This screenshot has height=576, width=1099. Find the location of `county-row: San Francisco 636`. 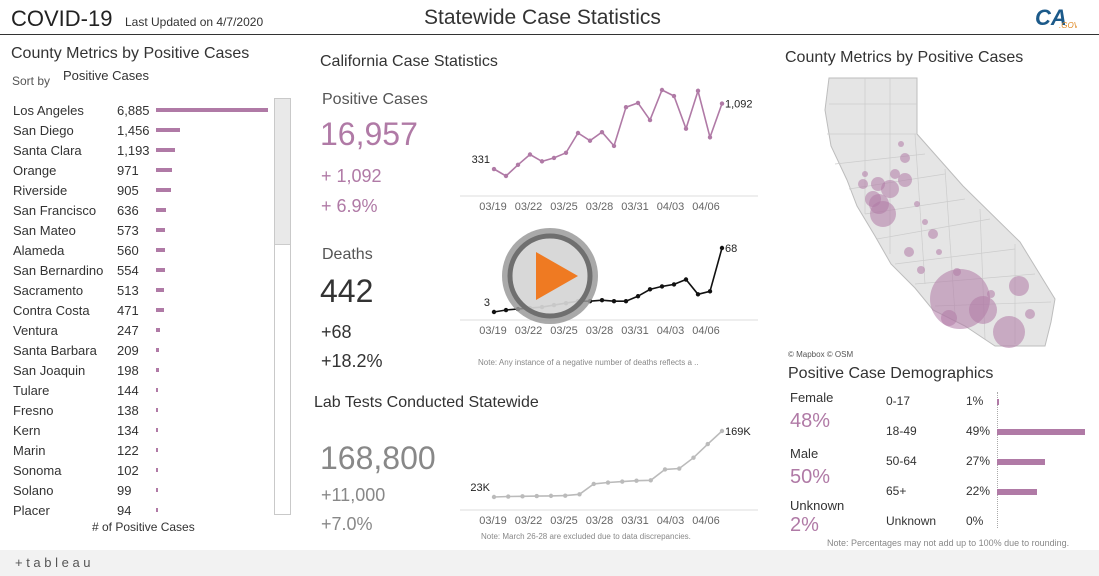

county-row: San Francisco 636 is located at coordinates (140, 210).